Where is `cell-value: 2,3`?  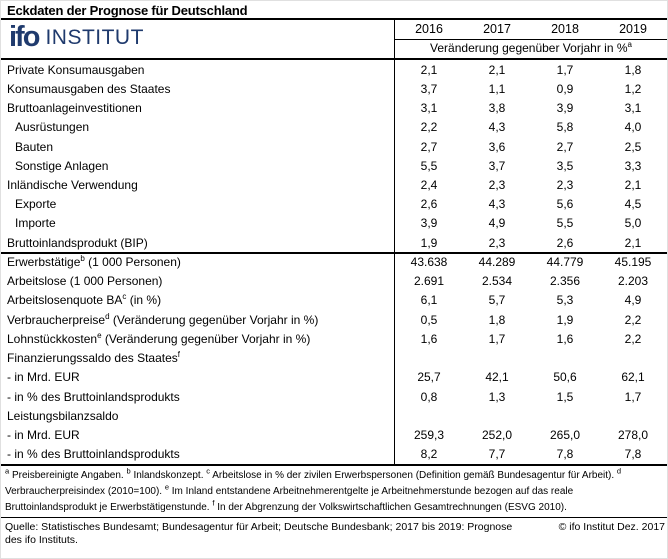 cell-value: 2,3 is located at coordinates (565, 185).